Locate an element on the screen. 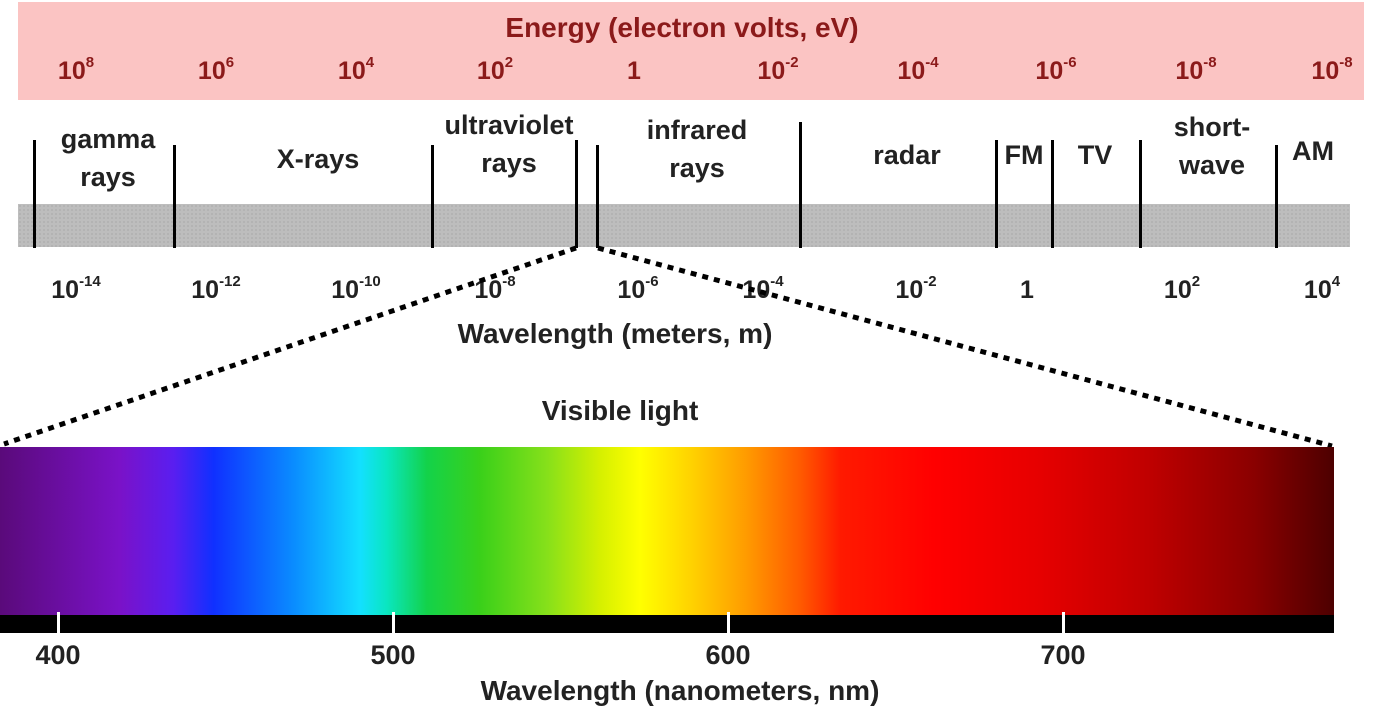 This screenshot has height=725, width=1379. region-label-radar: radar is located at coordinates (907, 155).